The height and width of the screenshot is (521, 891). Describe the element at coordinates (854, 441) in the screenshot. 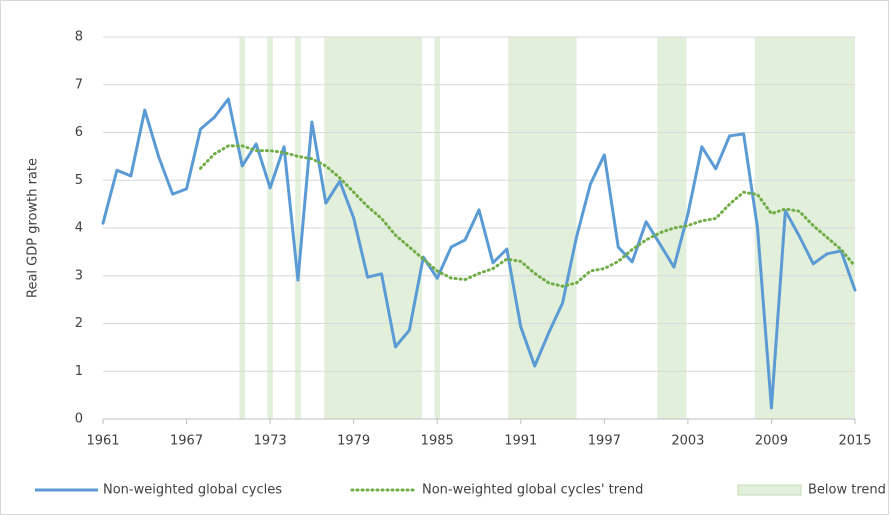

I see `x-tick-label: 2015` at that location.